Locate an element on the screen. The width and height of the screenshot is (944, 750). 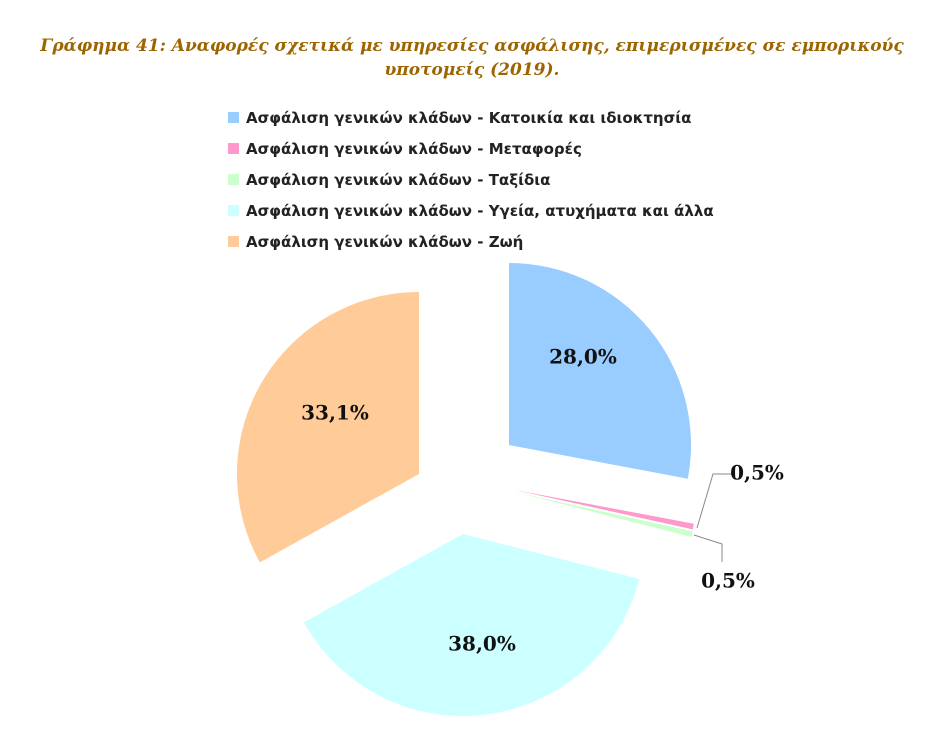
legend-label-travel: Ασφάλιση γενικών κλάδων - Ταξίδια is located at coordinates (398, 179).